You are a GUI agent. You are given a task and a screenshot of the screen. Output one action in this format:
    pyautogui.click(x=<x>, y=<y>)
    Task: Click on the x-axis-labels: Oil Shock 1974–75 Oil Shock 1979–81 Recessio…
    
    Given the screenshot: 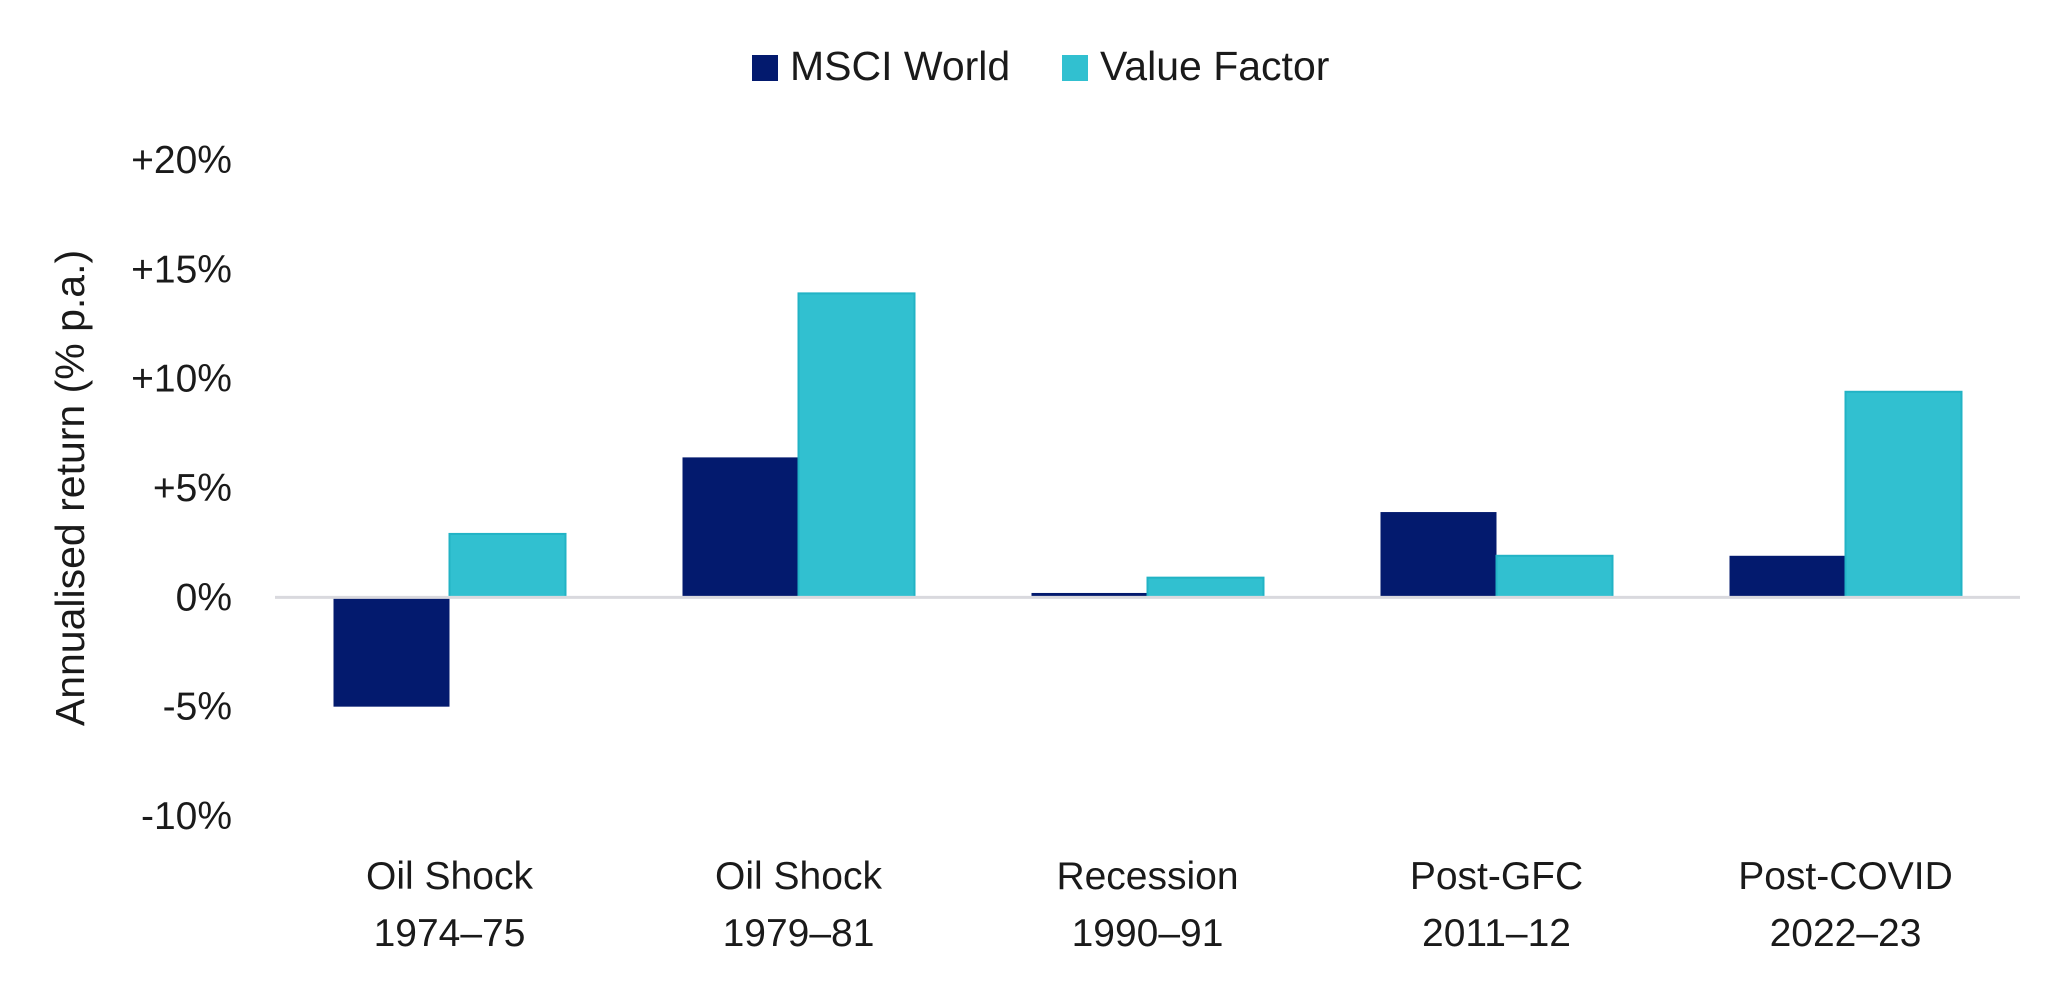 What is the action you would take?
    pyautogui.click(x=1159, y=905)
    